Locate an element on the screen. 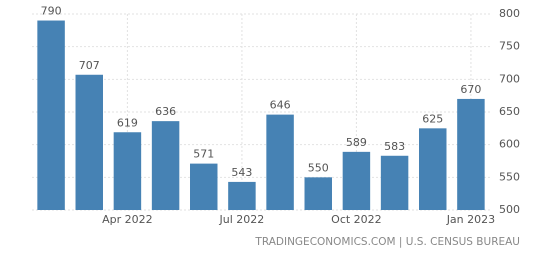  value-label: 646 is located at coordinates (280, 105).